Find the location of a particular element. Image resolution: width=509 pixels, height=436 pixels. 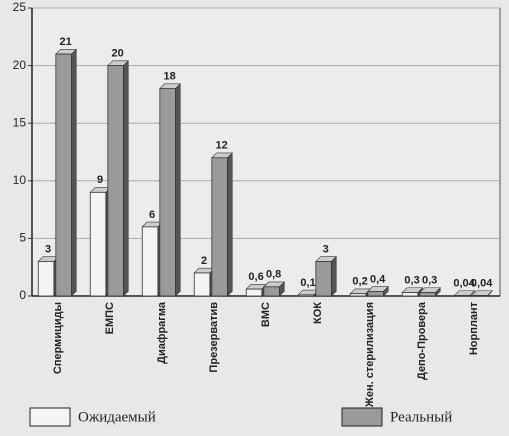

value-label: 18 is located at coordinates (170, 77).